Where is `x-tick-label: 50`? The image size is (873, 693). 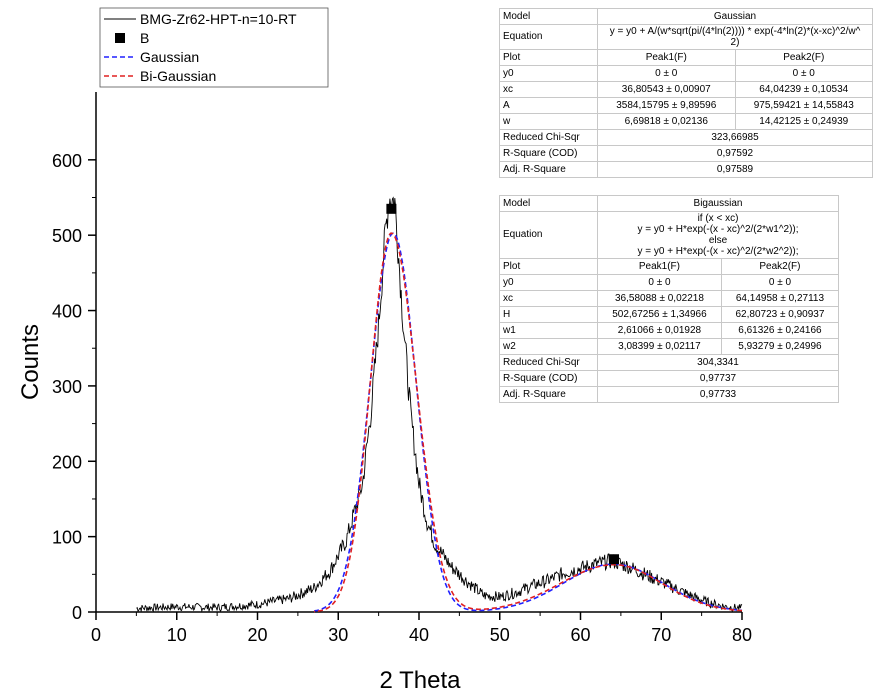 x-tick-label: 50 is located at coordinates (500, 635).